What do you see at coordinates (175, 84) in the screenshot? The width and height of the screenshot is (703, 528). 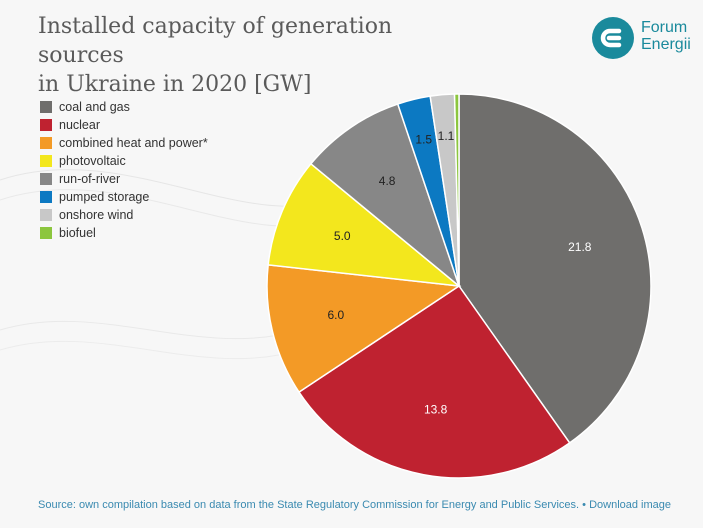 I see `chart-title-line-2: in Ukraine in 2020 [GW]` at bounding box center [175, 84].